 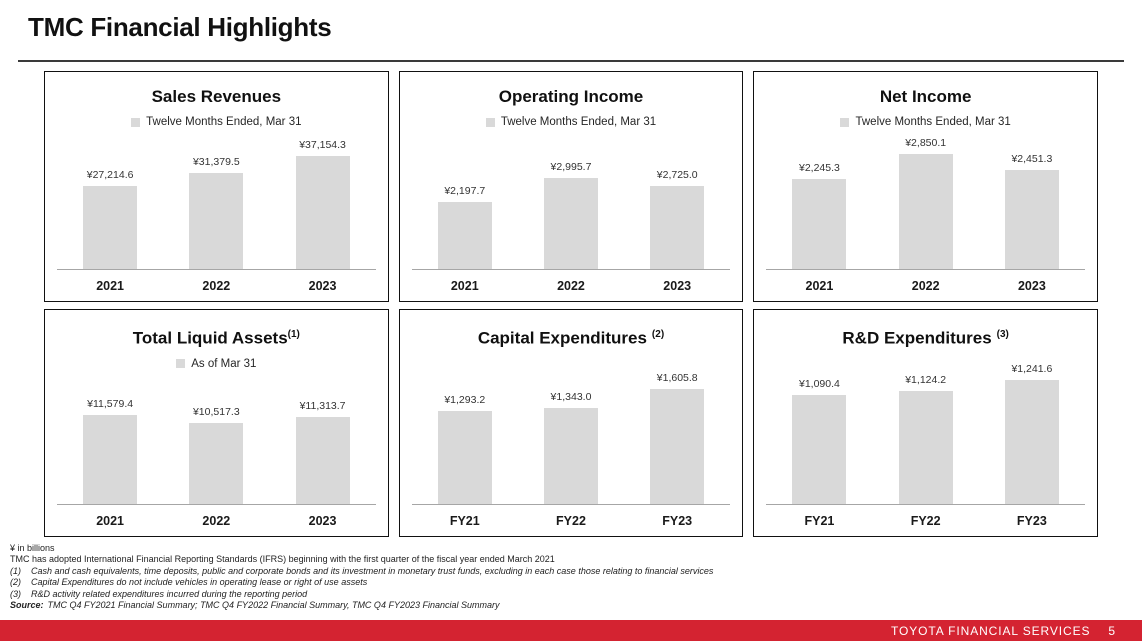 I want to click on bar-column-2021: ¥27,214.6, so click(x=110, y=200).